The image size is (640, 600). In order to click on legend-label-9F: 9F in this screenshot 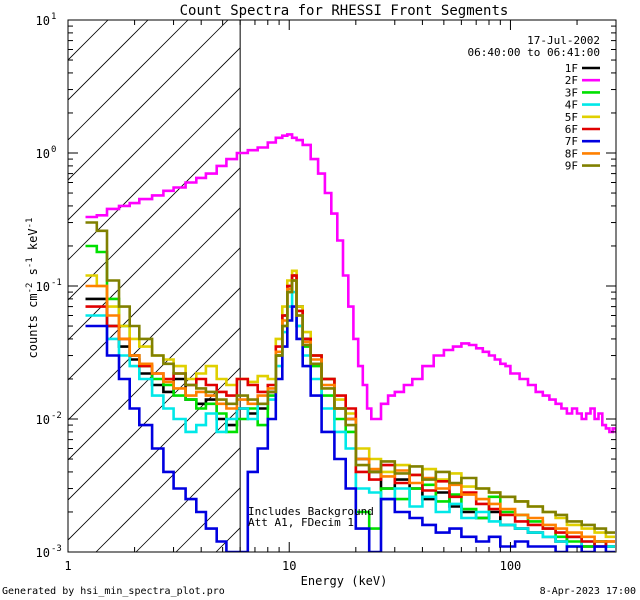, I will do `click(571, 166)`.